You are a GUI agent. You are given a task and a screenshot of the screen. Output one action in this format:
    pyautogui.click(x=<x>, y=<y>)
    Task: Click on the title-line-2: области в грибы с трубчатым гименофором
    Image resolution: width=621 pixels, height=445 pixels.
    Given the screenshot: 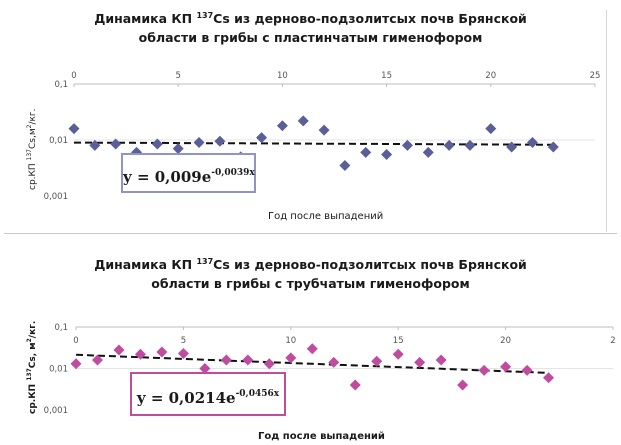 What is the action you would take?
    pyautogui.click(x=310, y=283)
    